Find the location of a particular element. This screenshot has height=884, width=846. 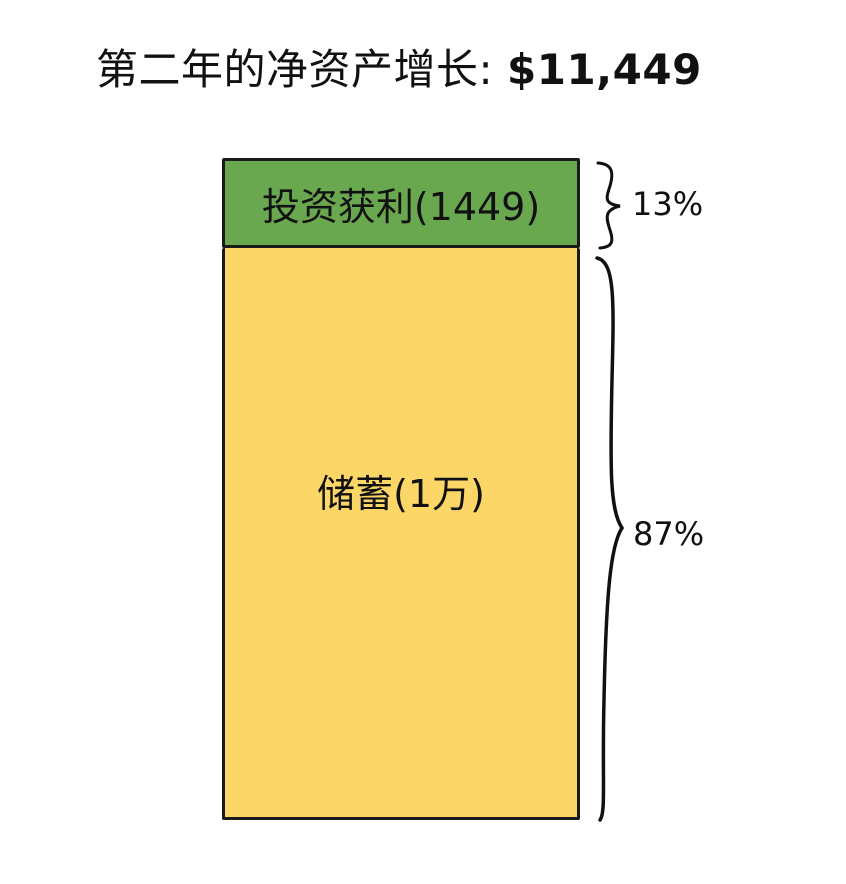

title-text: 第二年的净资产增长: is located at coordinates (302, 69).